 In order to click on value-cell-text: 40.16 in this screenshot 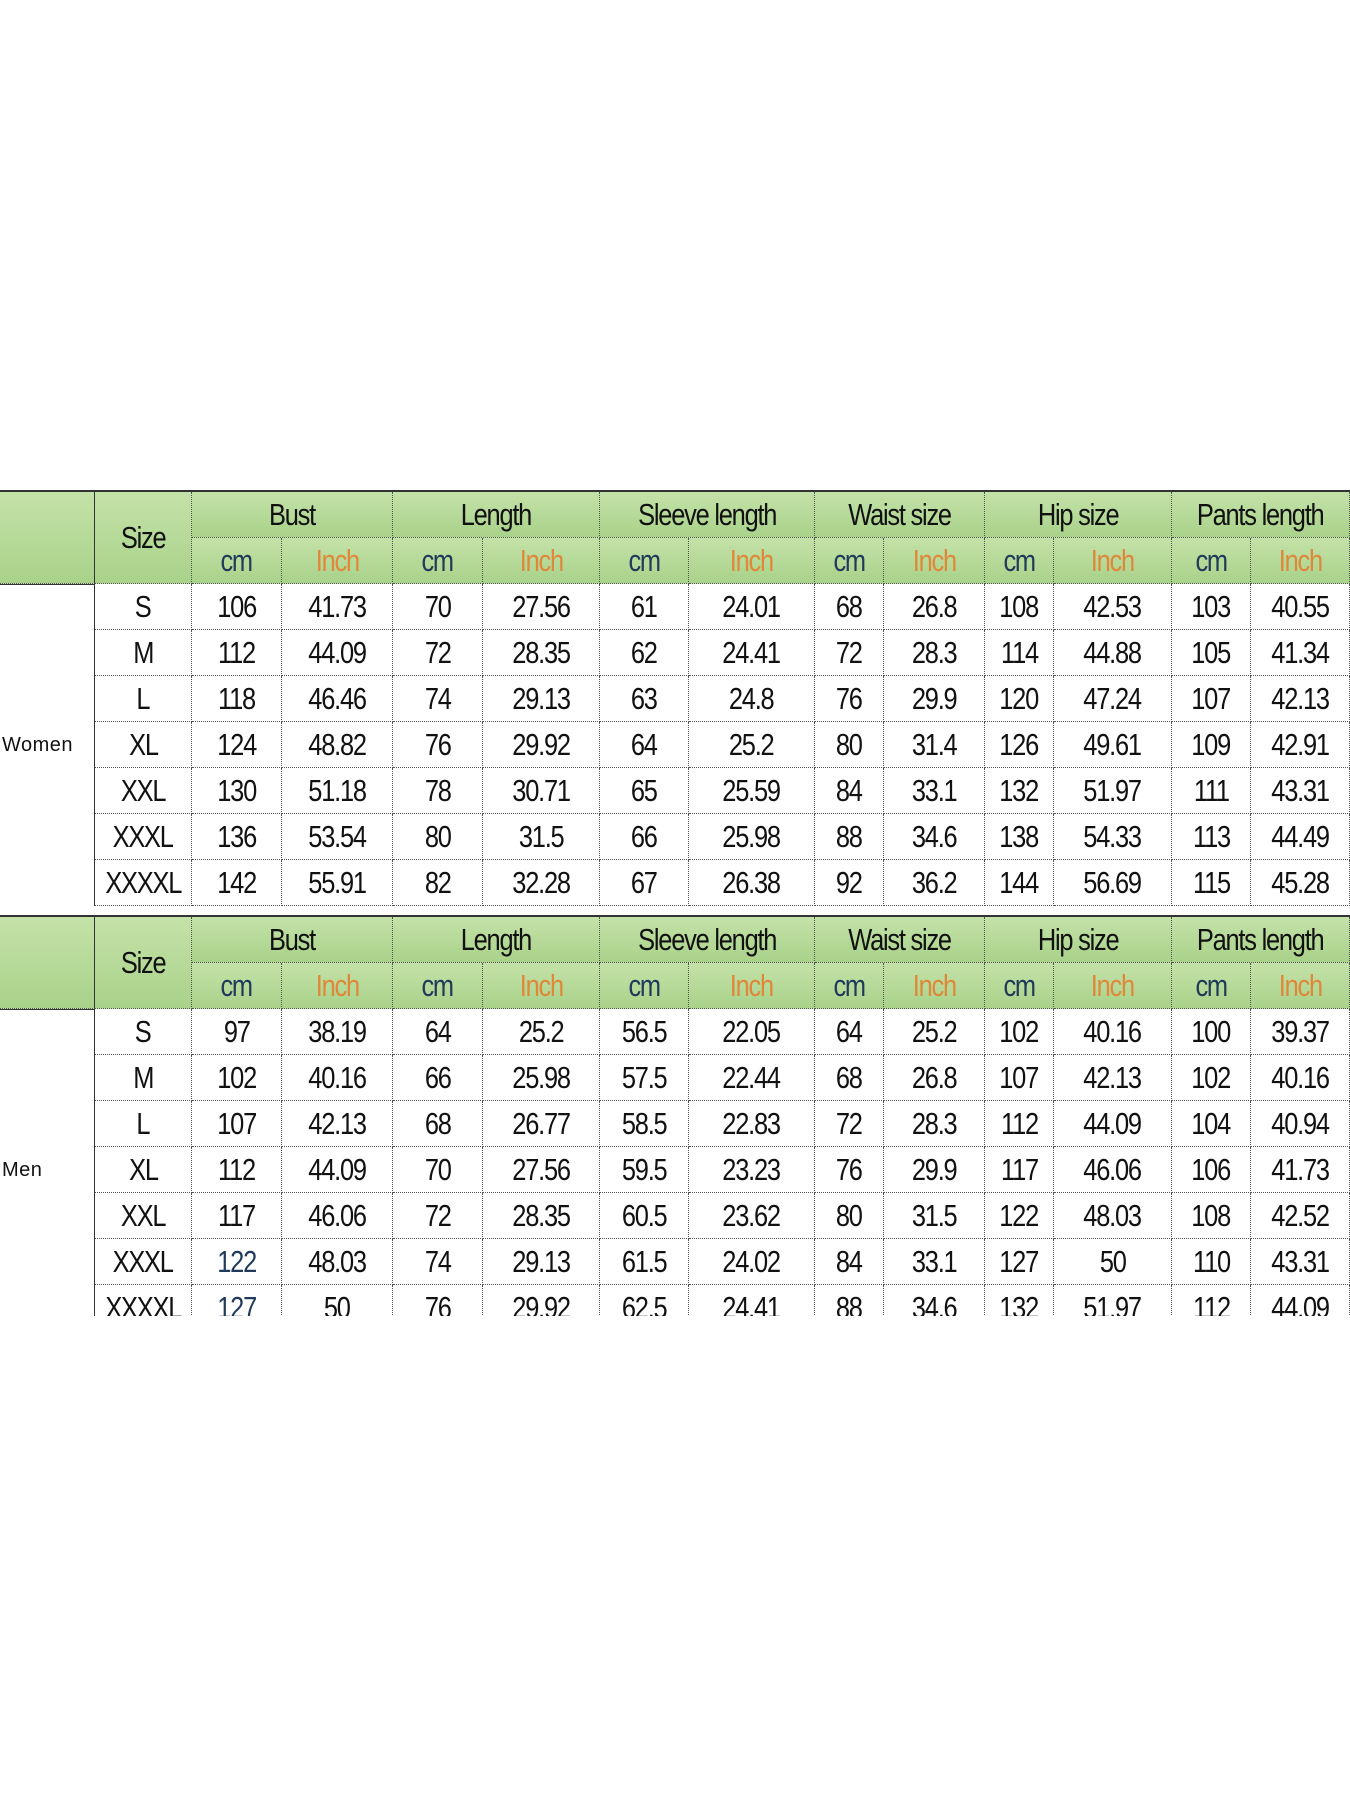, I will do `click(337, 1077)`.